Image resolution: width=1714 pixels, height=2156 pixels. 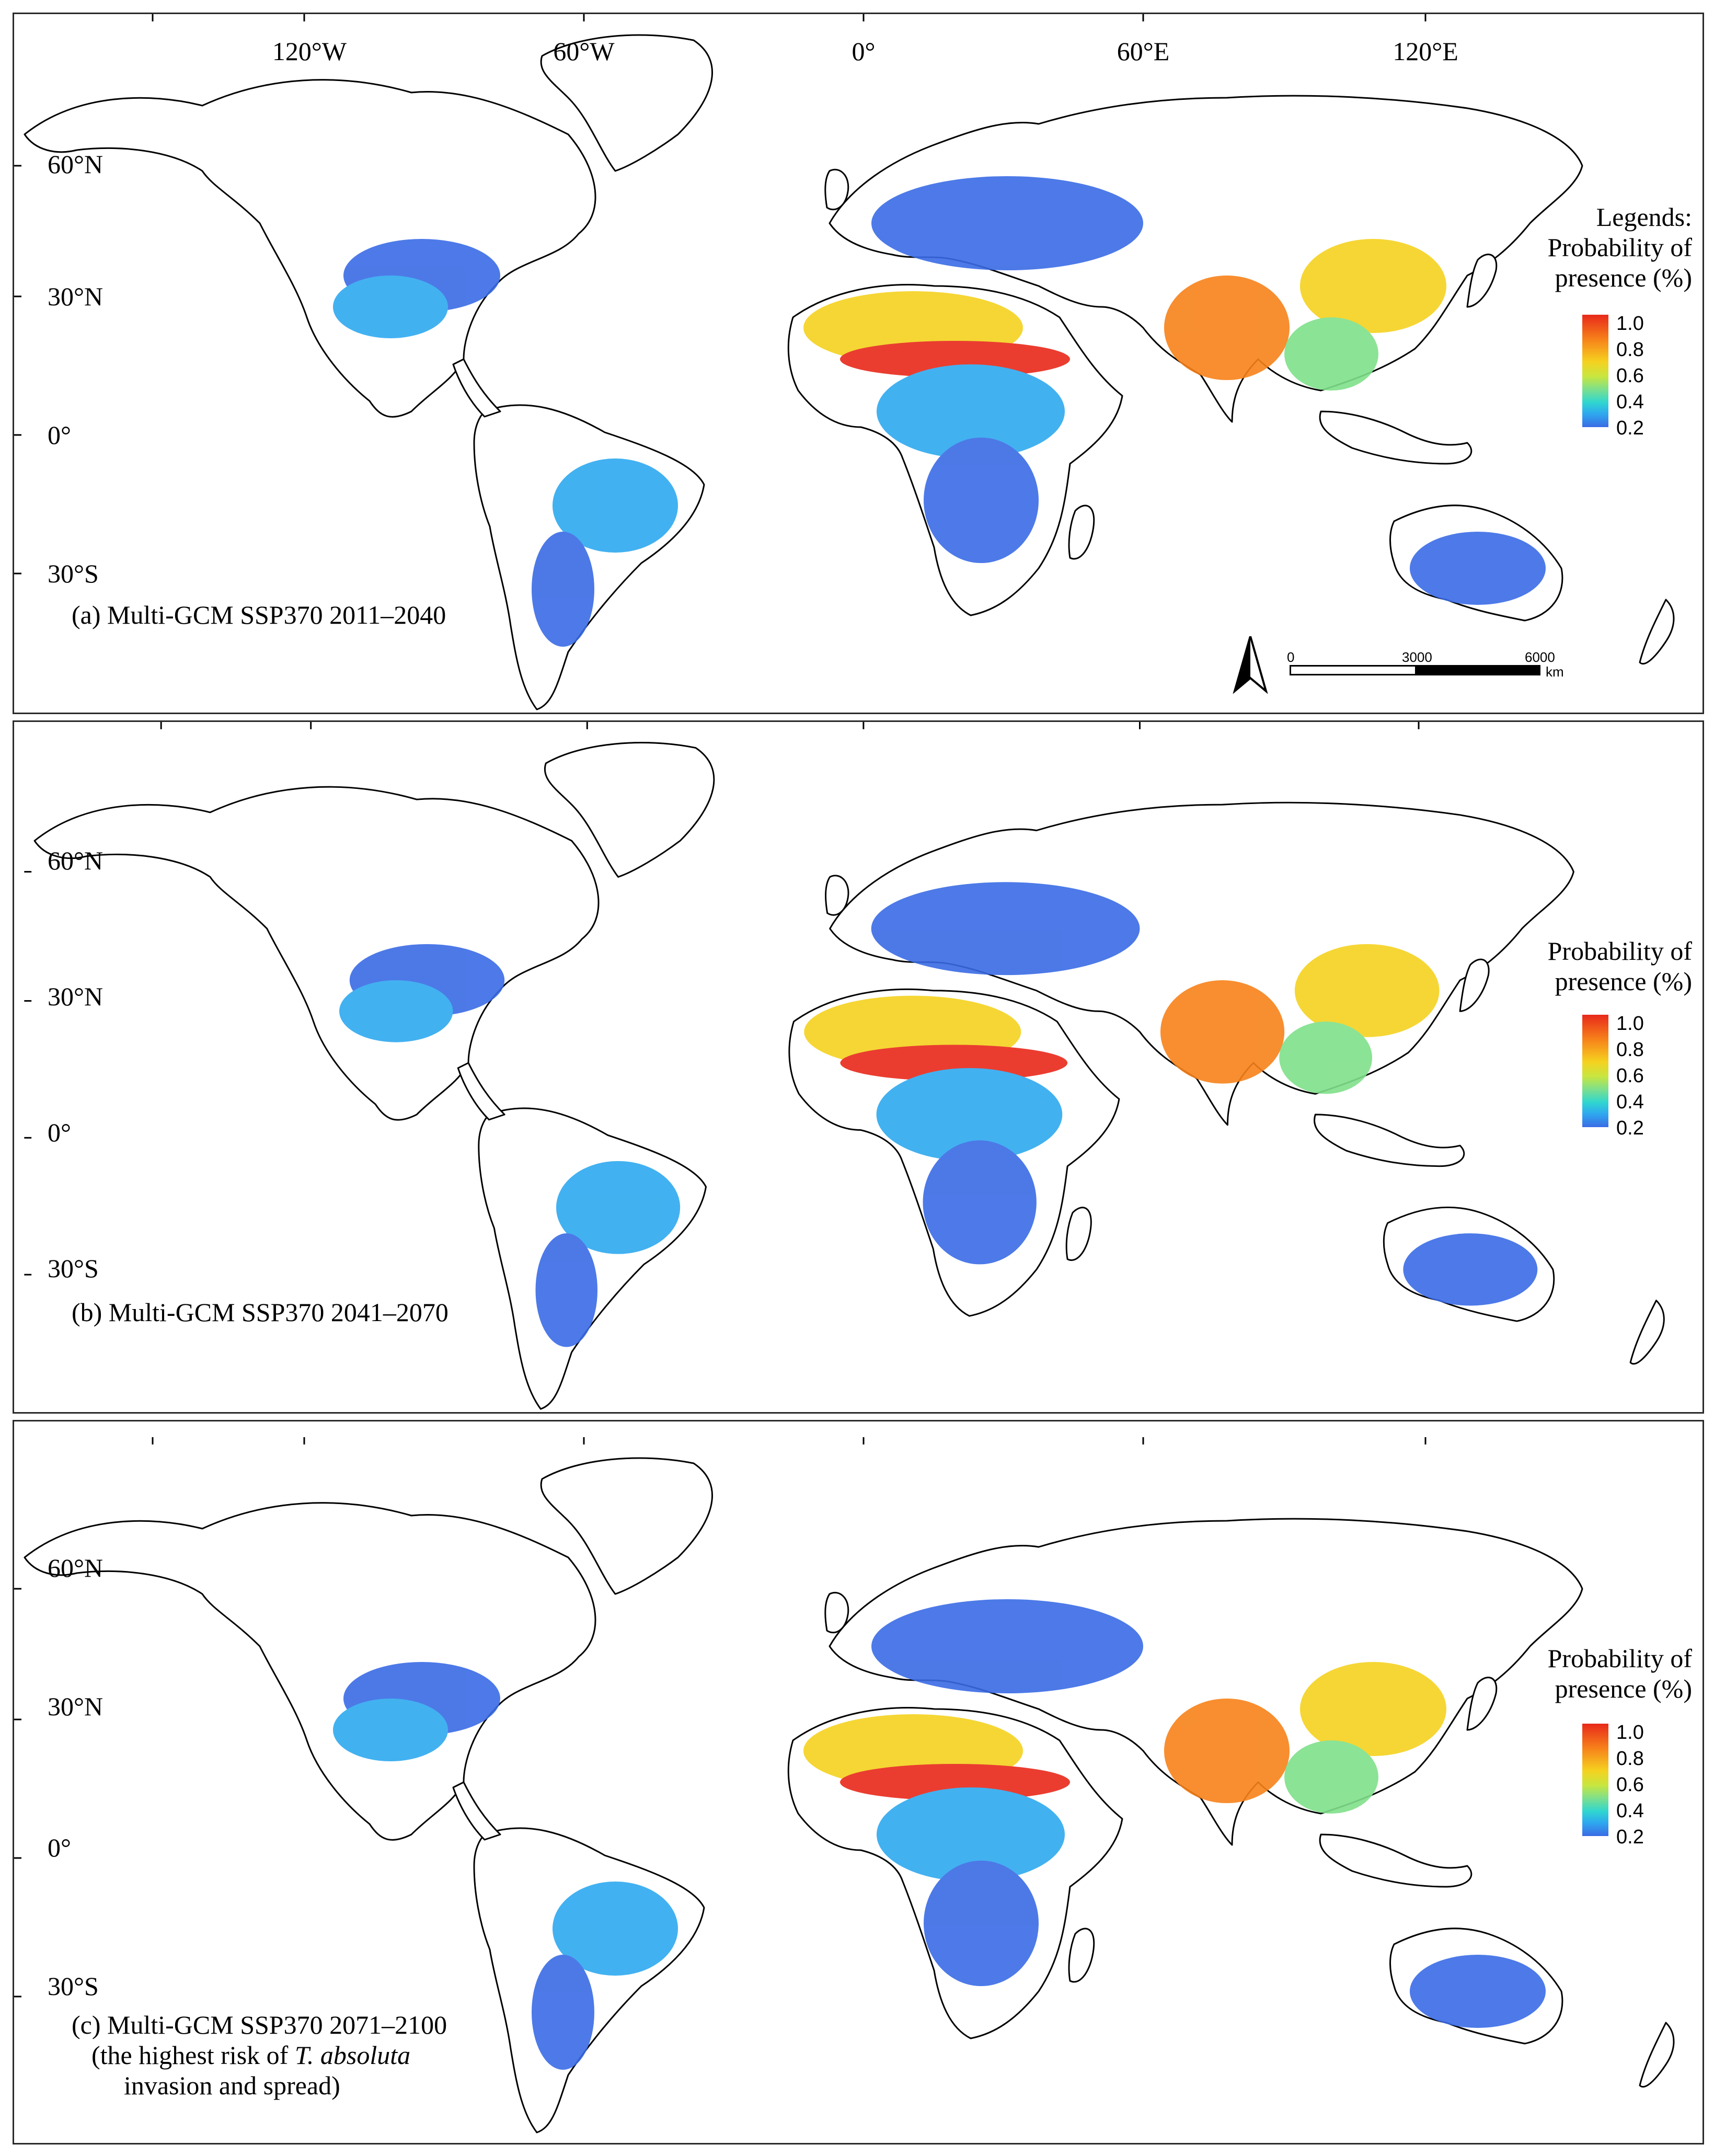 I want to click on lon-label-60e: 60°E, so click(x=1143, y=51).